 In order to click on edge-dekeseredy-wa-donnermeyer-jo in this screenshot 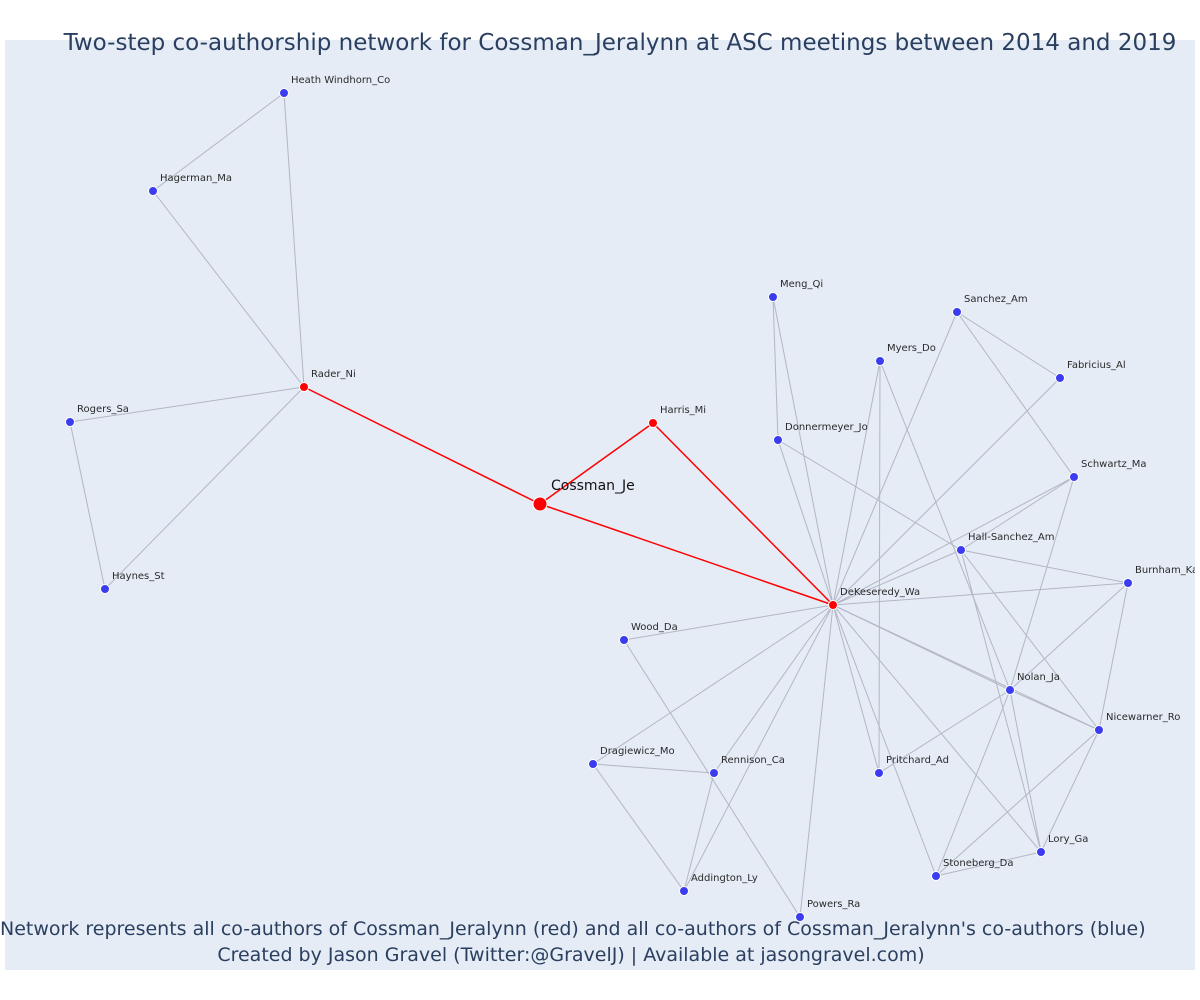, I will do `click(805, 522)`.